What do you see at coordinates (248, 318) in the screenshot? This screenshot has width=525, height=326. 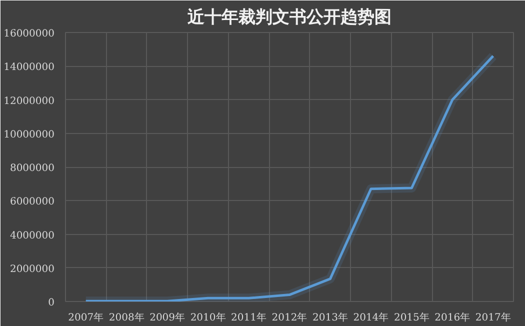 I see `x-tick-label: 2011年` at bounding box center [248, 318].